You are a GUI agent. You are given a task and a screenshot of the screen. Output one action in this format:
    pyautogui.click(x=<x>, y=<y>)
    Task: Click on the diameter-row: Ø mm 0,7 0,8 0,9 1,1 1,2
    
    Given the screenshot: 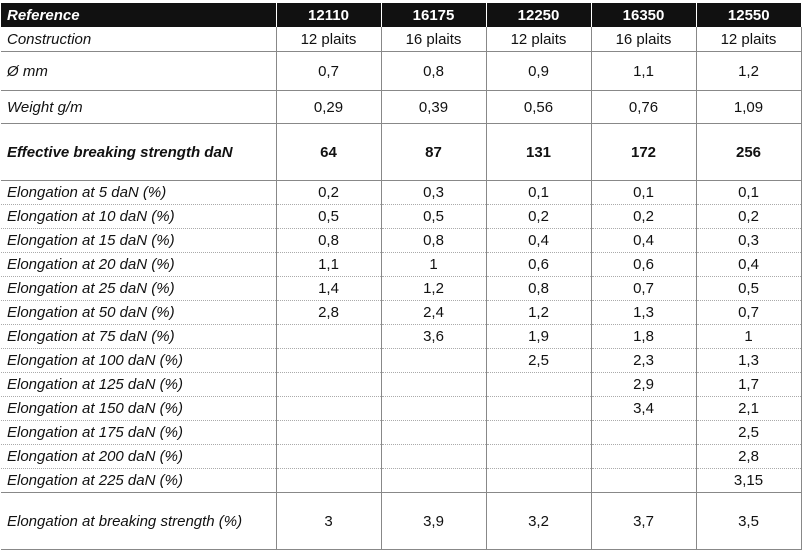 What is the action you would take?
    pyautogui.click(x=401, y=71)
    